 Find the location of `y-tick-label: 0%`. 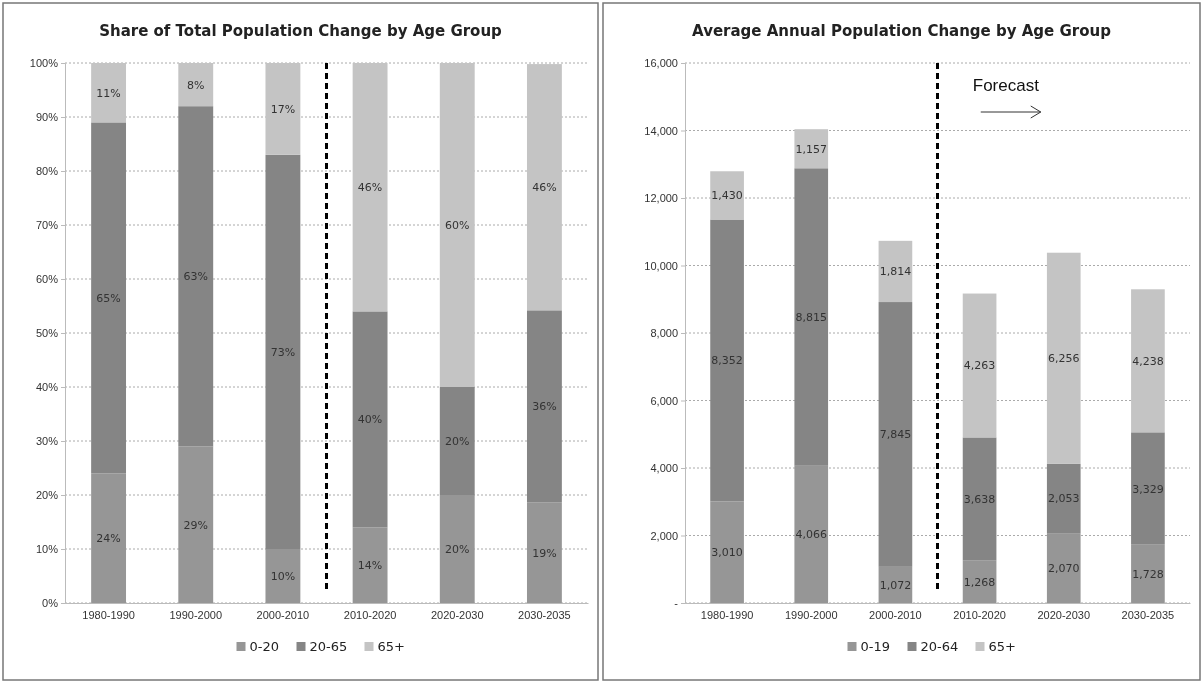

y-tick-label: 0% is located at coordinates (50, 603).